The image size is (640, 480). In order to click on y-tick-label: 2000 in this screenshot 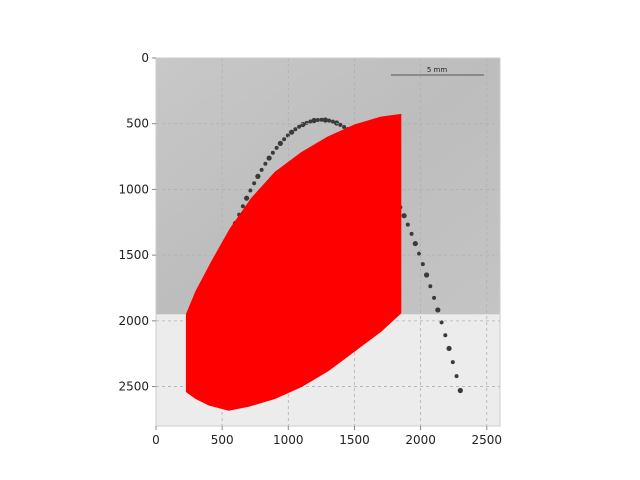, I will do `click(133, 321)`.